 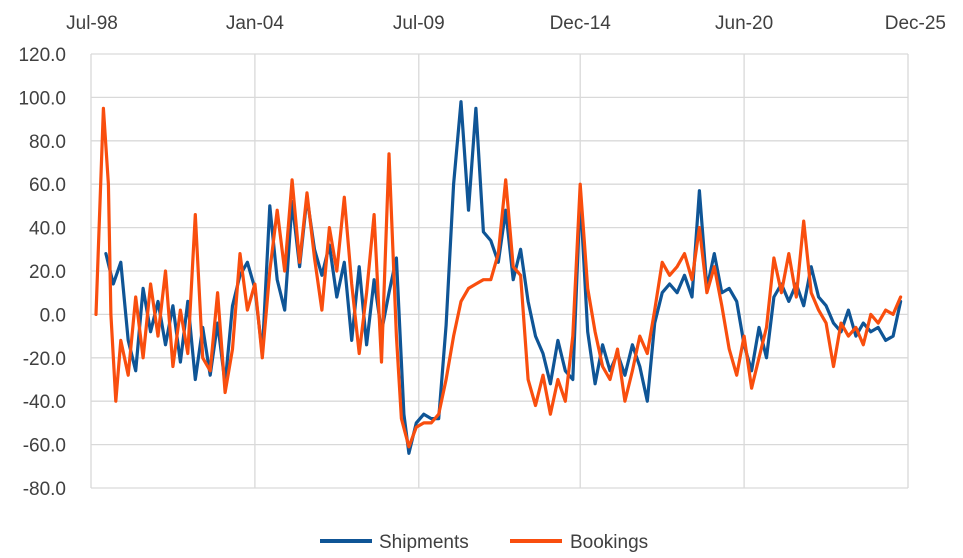 I want to click on y-tick-label: 20.0, so click(x=47, y=272).